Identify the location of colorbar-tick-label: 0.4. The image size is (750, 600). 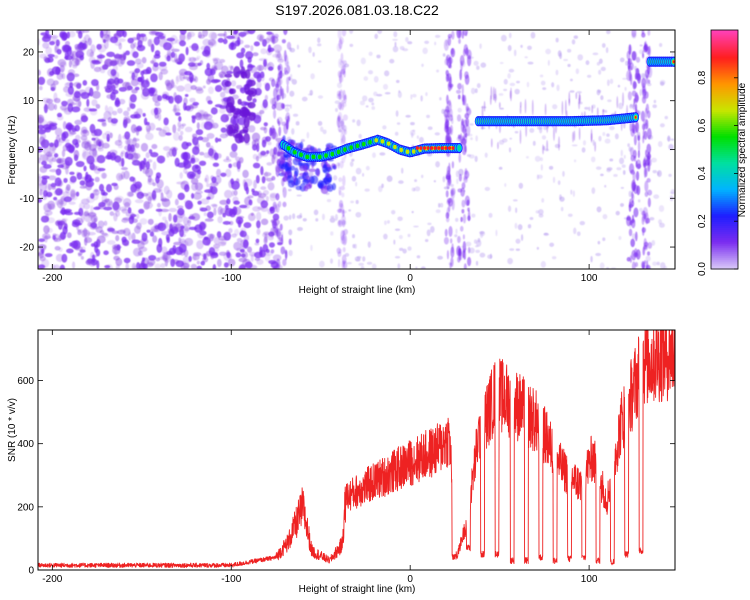
(702, 173).